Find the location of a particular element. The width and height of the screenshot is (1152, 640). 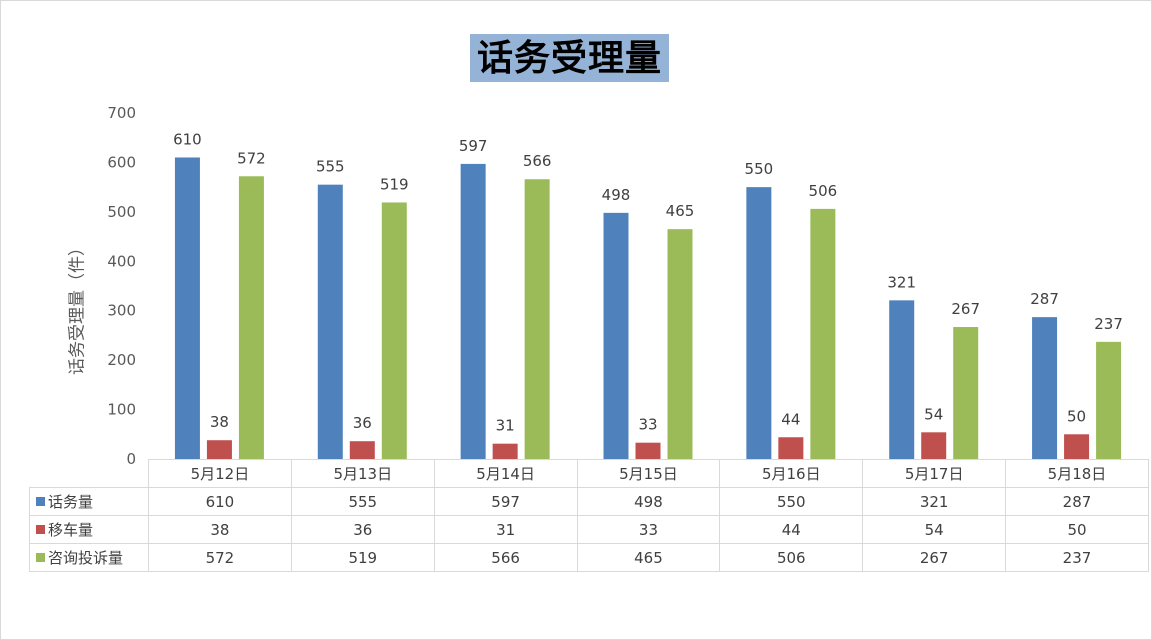

y-tick-label: 500 is located at coordinates (121, 212).